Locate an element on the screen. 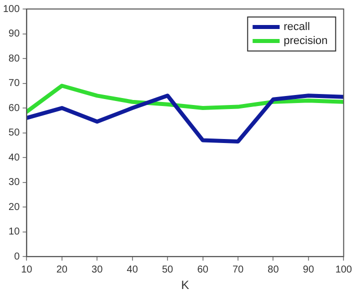 This screenshot has height=293, width=355. x-tick-label: 70 is located at coordinates (238, 270).